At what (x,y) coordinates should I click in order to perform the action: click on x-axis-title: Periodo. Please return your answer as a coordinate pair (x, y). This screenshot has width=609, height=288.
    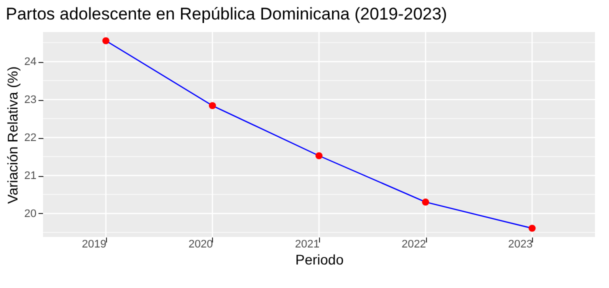
    Looking at the image, I should click on (319, 260).